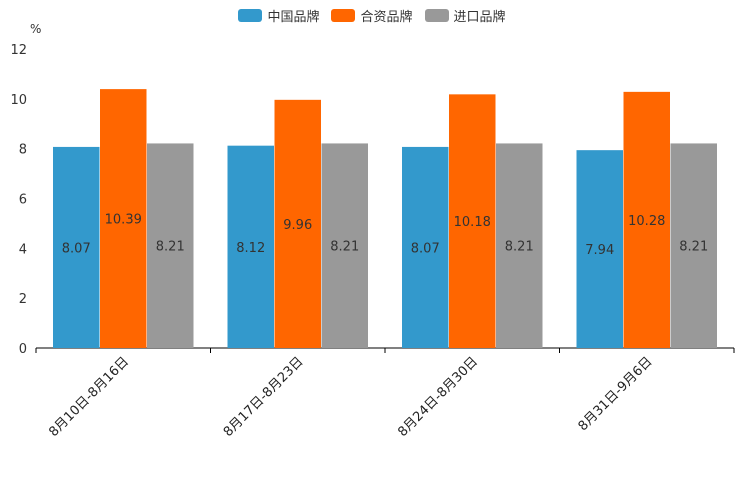 Image resolution: width=744 pixels, height=496 pixels. I want to click on y-tick-label: 0, so click(23, 349).